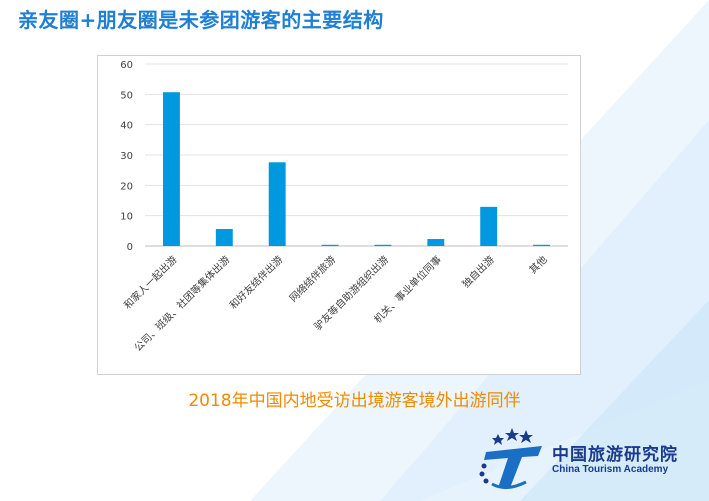 Image resolution: width=709 pixels, height=501 pixels. Describe the element at coordinates (537, 264) in the screenshot. I see `x-tick-label: 其他` at that location.